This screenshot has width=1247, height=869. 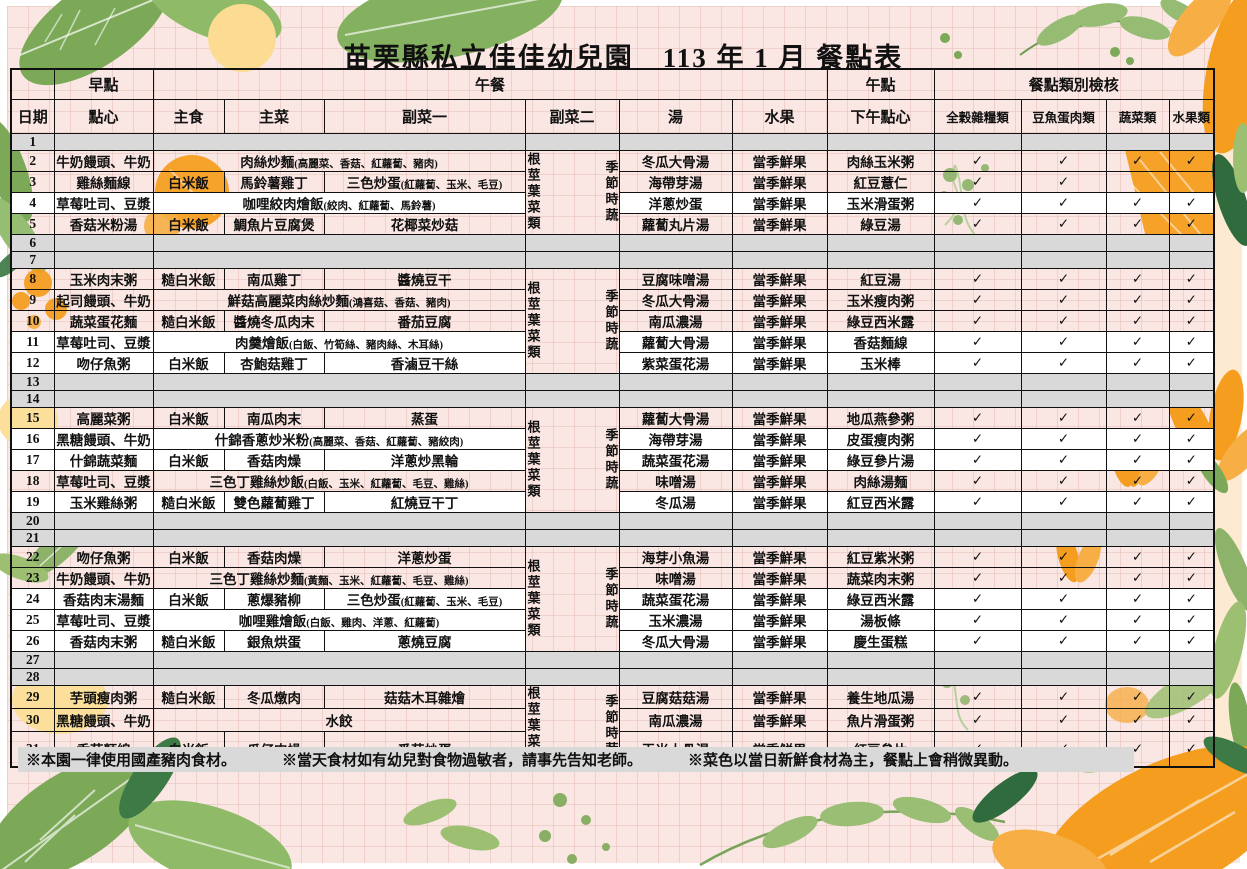 What do you see at coordinates (880, 501) in the screenshot?
I see `pm-snack-cell-19: 紅豆西米露` at bounding box center [880, 501].